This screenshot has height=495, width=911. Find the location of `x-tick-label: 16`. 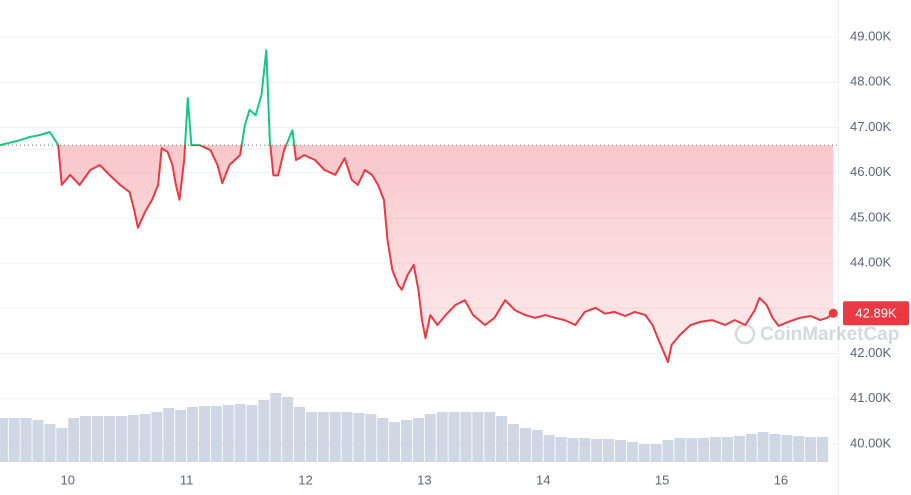

x-tick-label: 16 is located at coordinates (781, 479).